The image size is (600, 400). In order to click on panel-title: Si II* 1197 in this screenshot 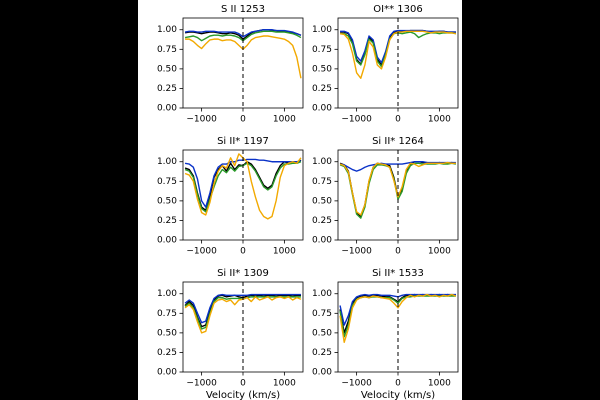, I will do `click(243, 141)`.